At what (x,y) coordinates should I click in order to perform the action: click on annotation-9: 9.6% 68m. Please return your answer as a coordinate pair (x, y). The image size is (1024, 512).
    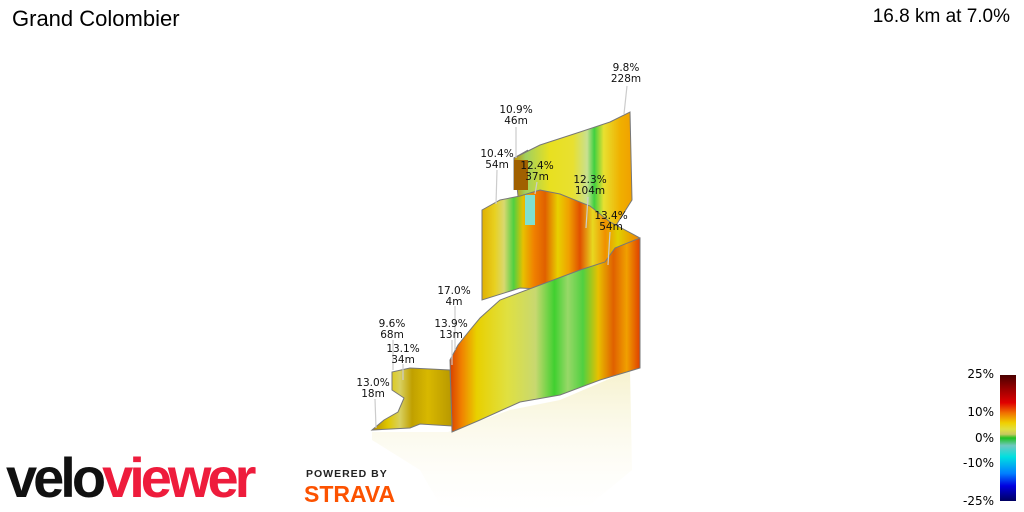
    Looking at the image, I should click on (392, 329).